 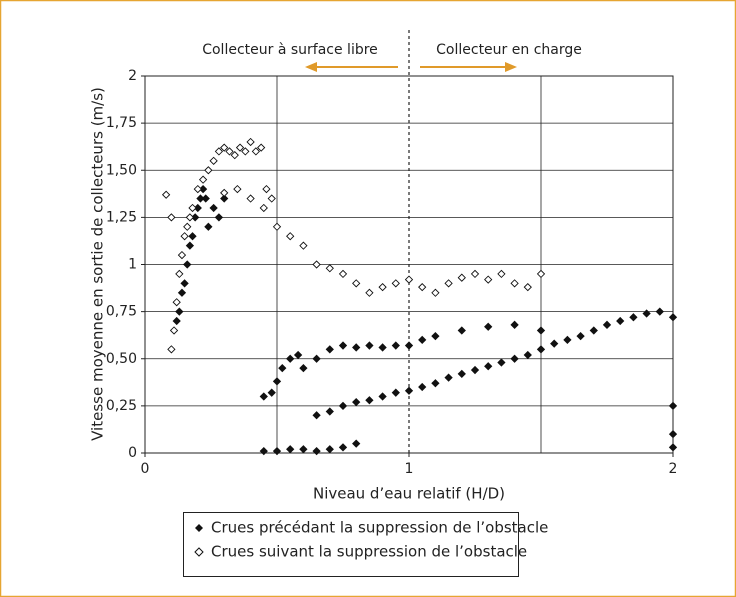 I want to click on legend-box, so click(x=351, y=544).